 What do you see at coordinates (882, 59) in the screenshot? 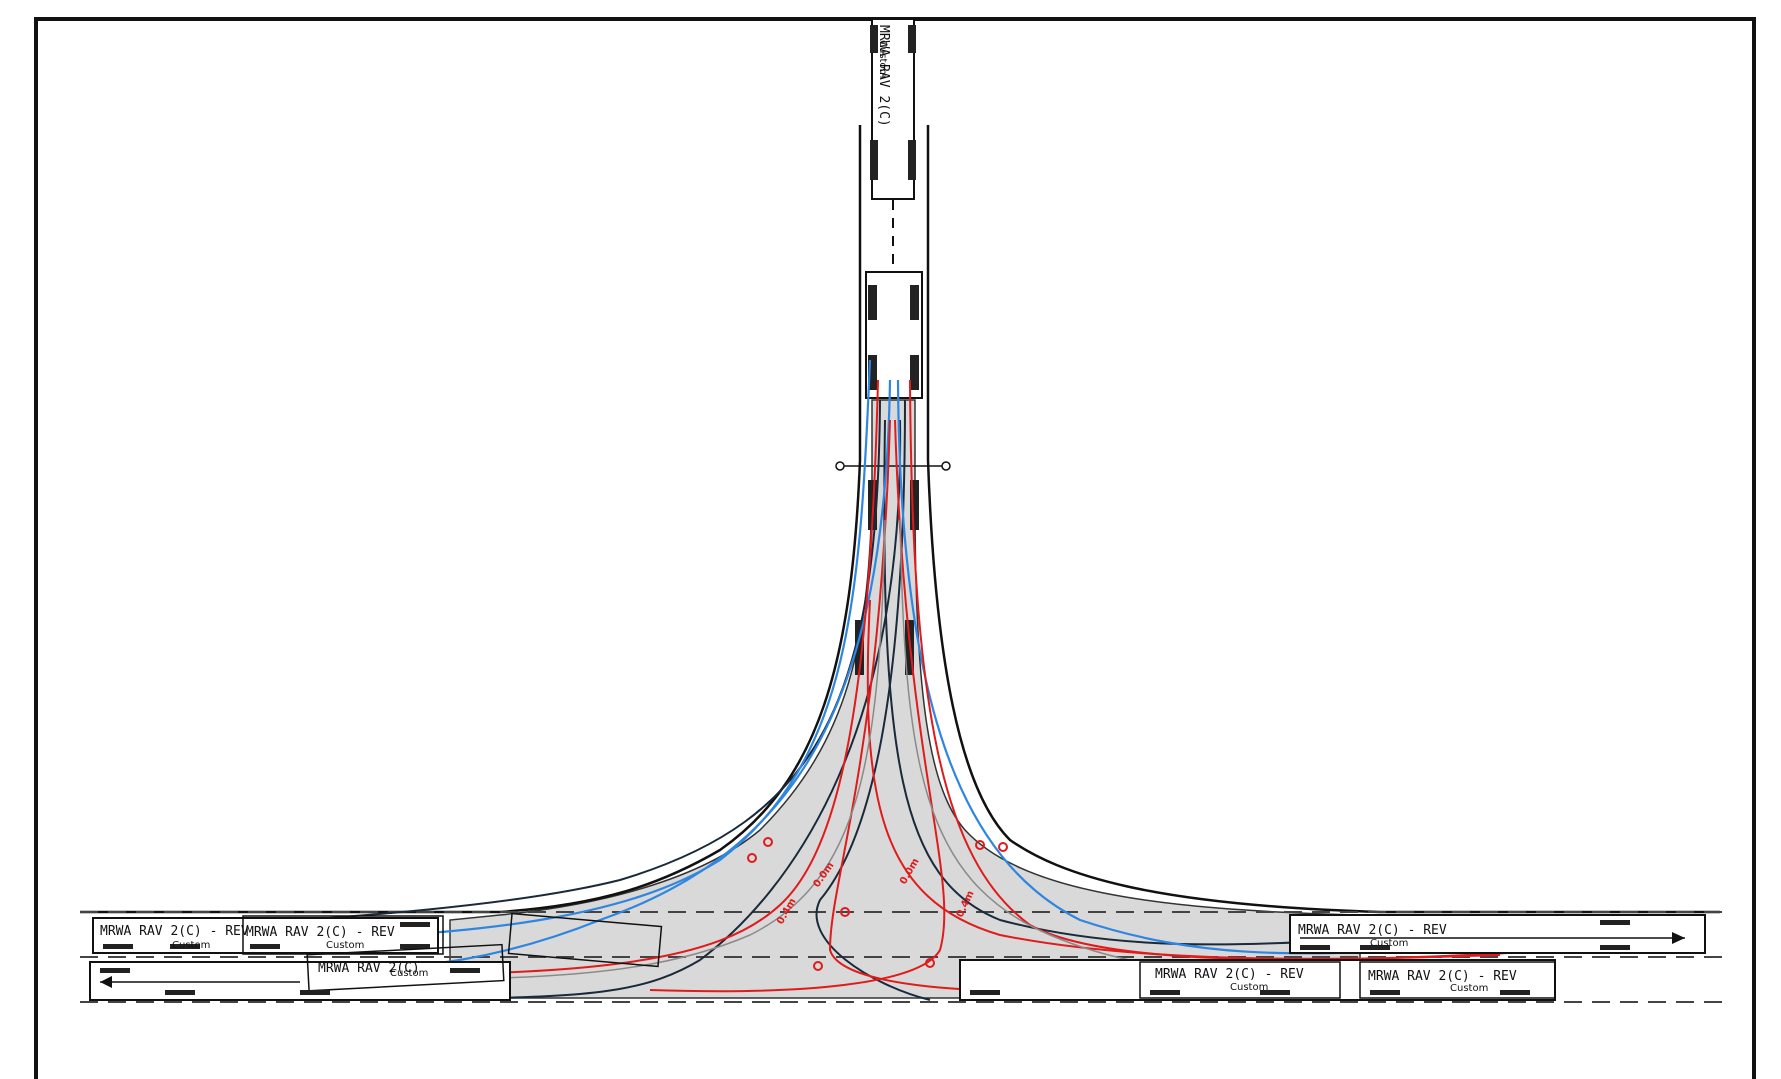
I see `vehicle-sublabel-vertical: Custom` at bounding box center [882, 59].